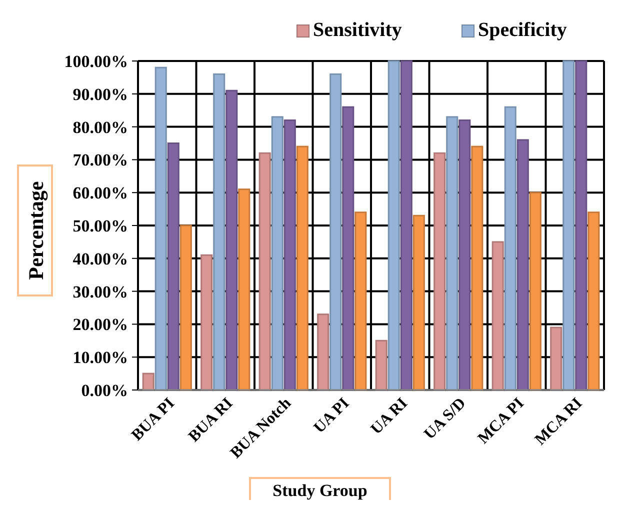  I want to click on x-tick-label: UA S/D, so click(445, 418).